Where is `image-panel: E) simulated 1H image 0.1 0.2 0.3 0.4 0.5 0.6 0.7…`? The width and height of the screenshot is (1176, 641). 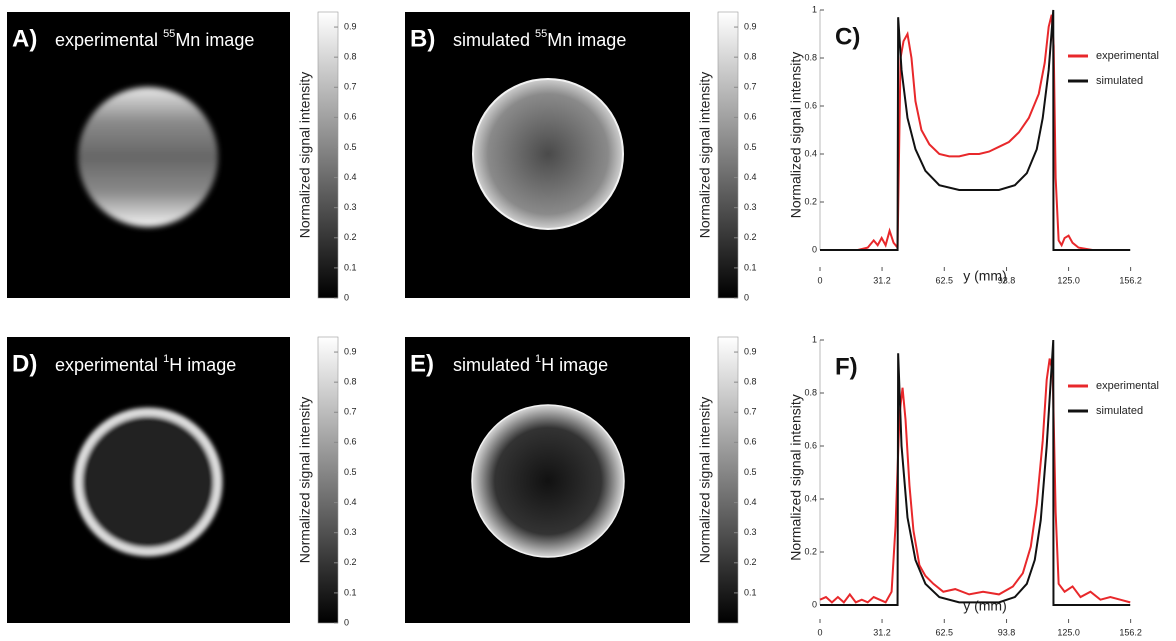
image-panel: E) simulated 1H image 0.1 0.2 0.3 0.4 0.5 0.6 0.7… is located at coordinates (581, 480).